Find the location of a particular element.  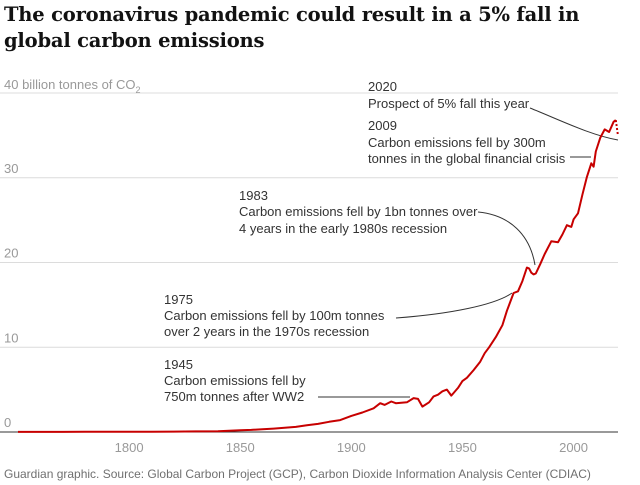

annotation-year: 2009 is located at coordinates (382, 125).